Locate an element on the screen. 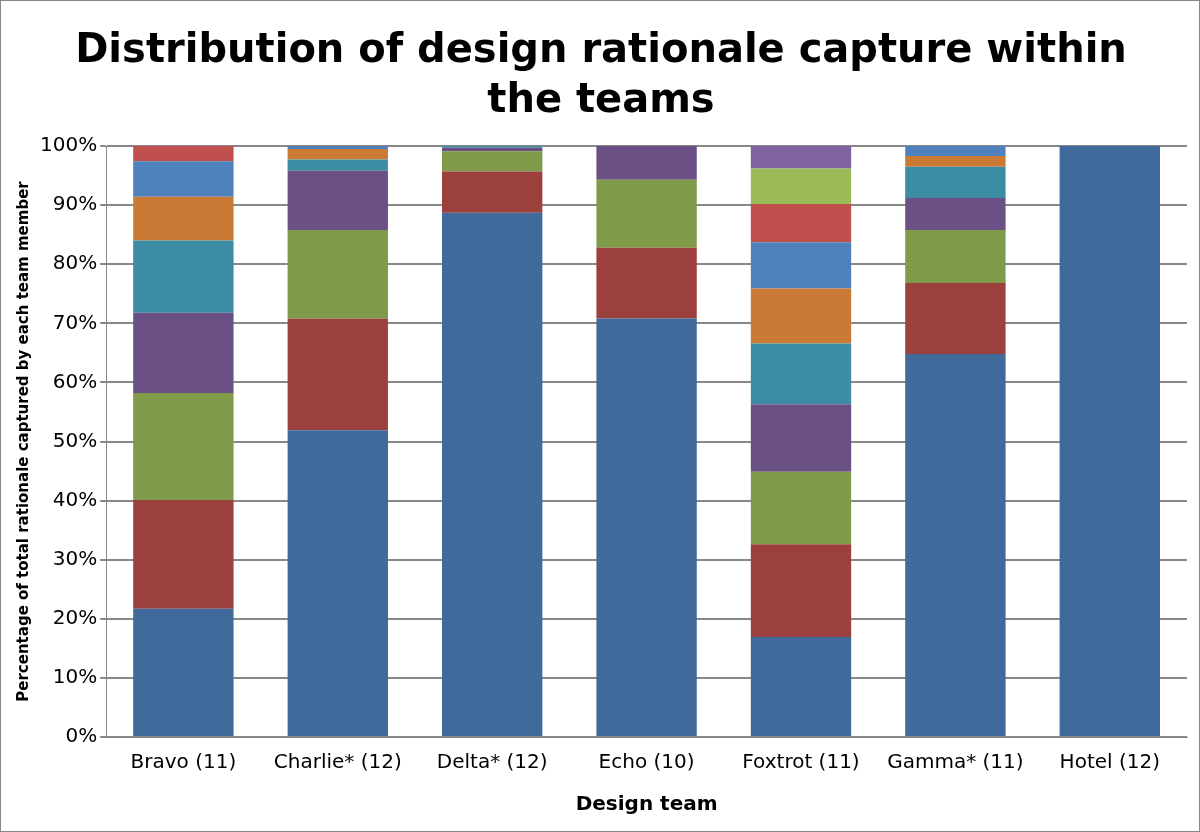  x-tick-label: Bravo (11) is located at coordinates (183, 761).